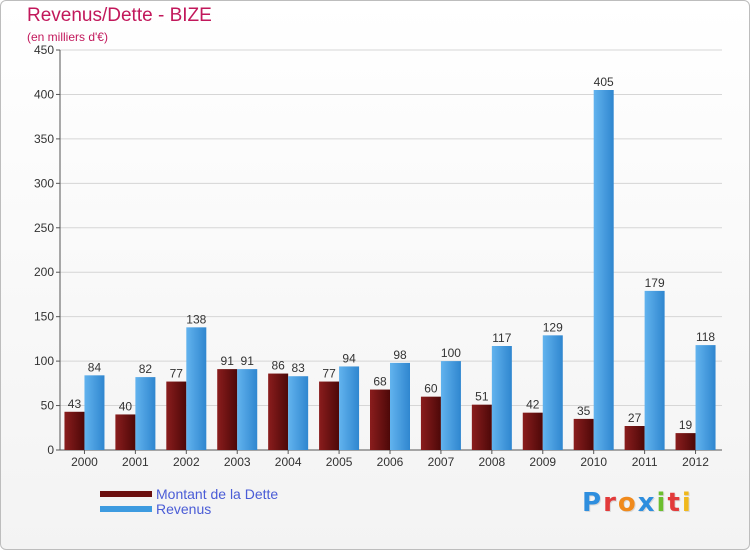 The image size is (750, 550). I want to click on y-tick-label: 0, so click(50, 450).